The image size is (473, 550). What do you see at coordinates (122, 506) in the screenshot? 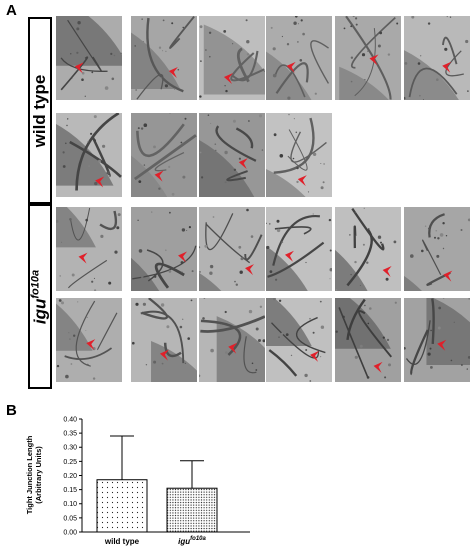
I see `bar-wild-type` at bounding box center [122, 506].